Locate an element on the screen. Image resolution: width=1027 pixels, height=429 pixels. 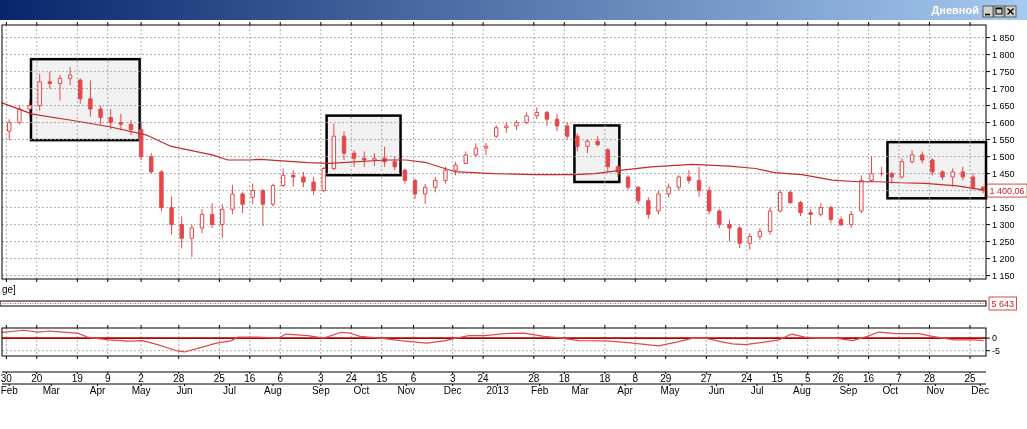
y-tick-label: 1 200 is located at coordinates (1003, 258).